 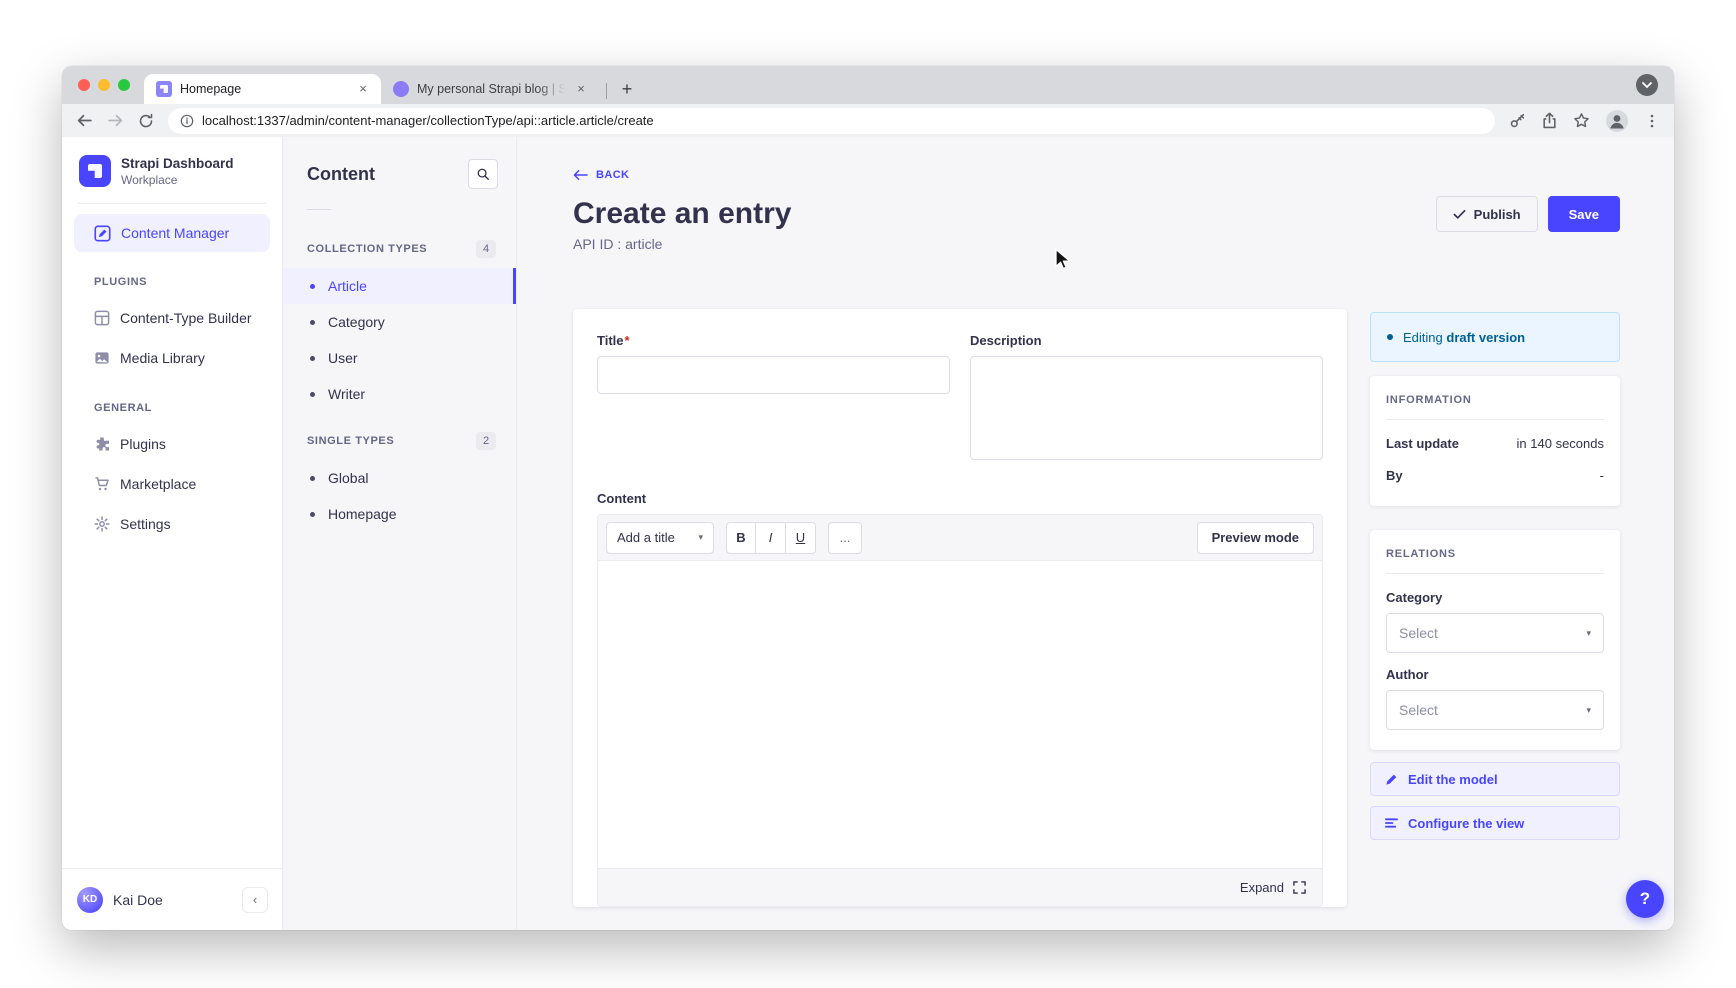 I want to click on user-avatar: KD, so click(x=90, y=899).